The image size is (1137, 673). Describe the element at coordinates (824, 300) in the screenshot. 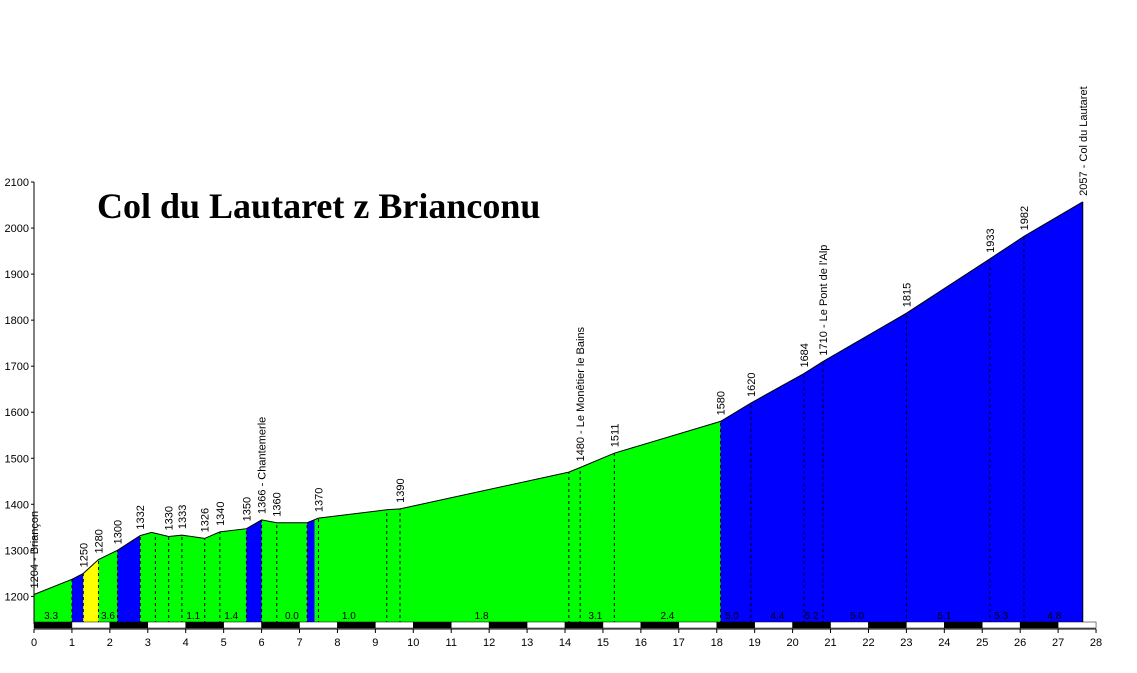

I see `marker-label-19: 1710 - Le Pont de l'Alp` at that location.